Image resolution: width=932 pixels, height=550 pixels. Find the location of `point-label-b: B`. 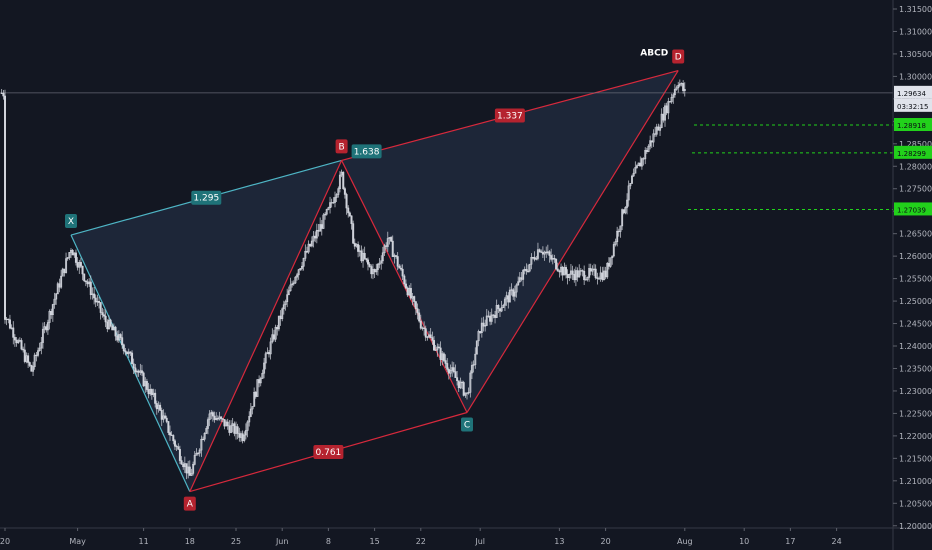

point-label-b: B is located at coordinates (342, 147).